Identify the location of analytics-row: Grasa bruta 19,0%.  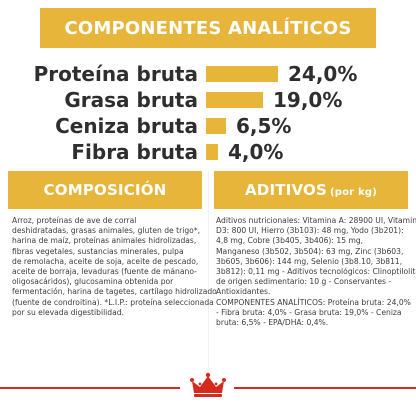
(208, 100).